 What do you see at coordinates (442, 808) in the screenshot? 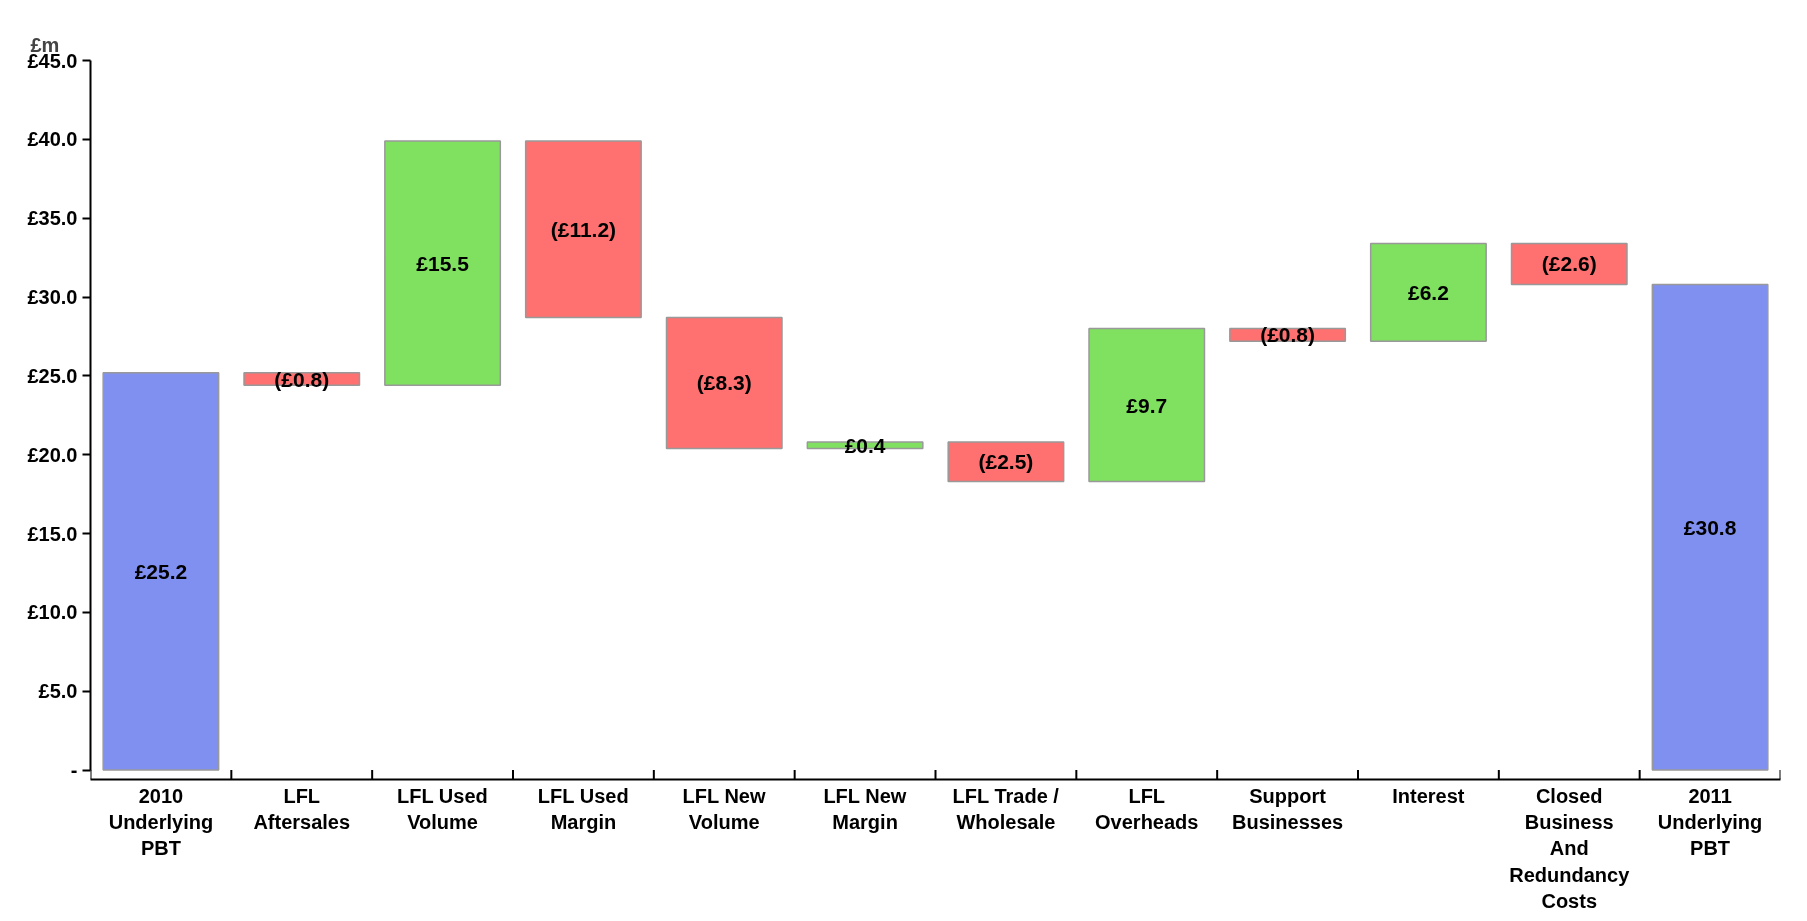
I see `x-tick-label: LFL Used Volume` at bounding box center [442, 808].